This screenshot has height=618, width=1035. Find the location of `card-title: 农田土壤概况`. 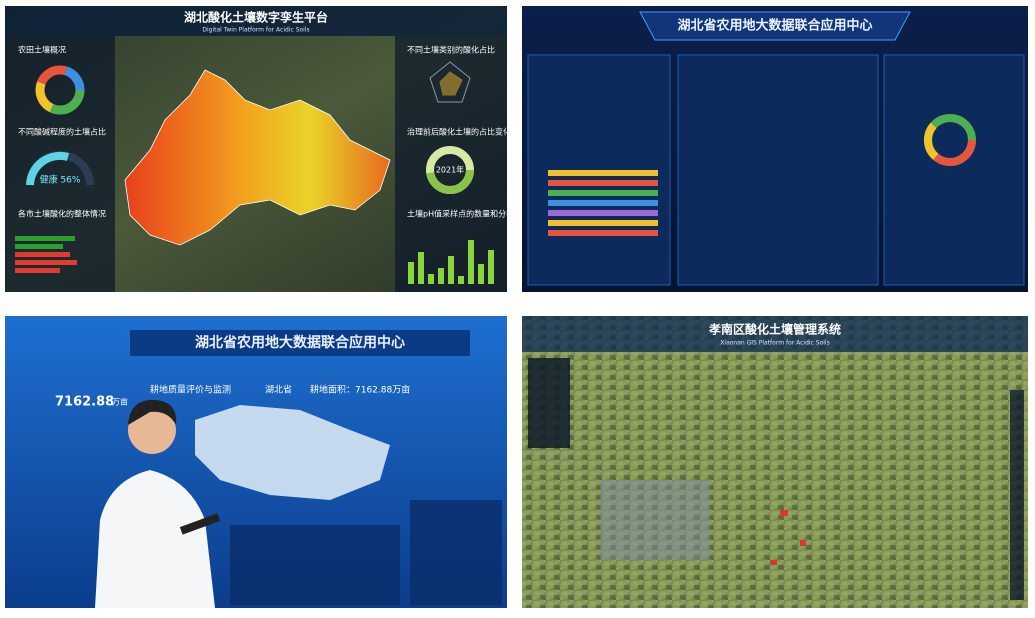

card-title: 农田土壤概况 is located at coordinates (42, 50).